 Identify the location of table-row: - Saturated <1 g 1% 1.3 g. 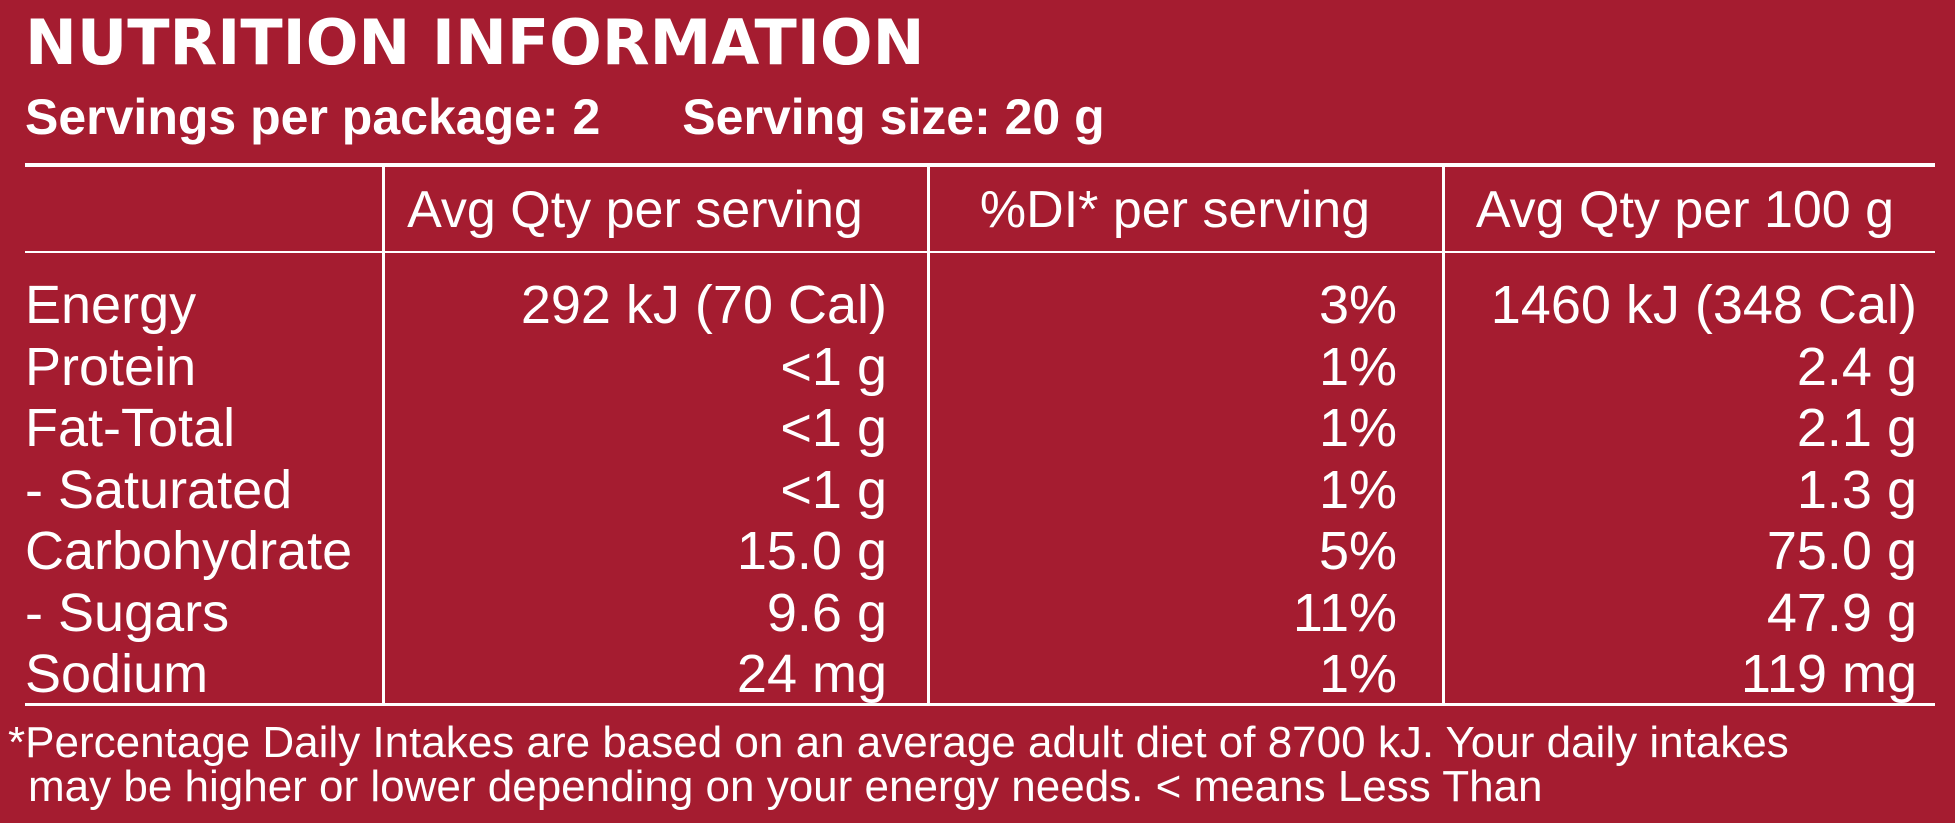
(977, 491).